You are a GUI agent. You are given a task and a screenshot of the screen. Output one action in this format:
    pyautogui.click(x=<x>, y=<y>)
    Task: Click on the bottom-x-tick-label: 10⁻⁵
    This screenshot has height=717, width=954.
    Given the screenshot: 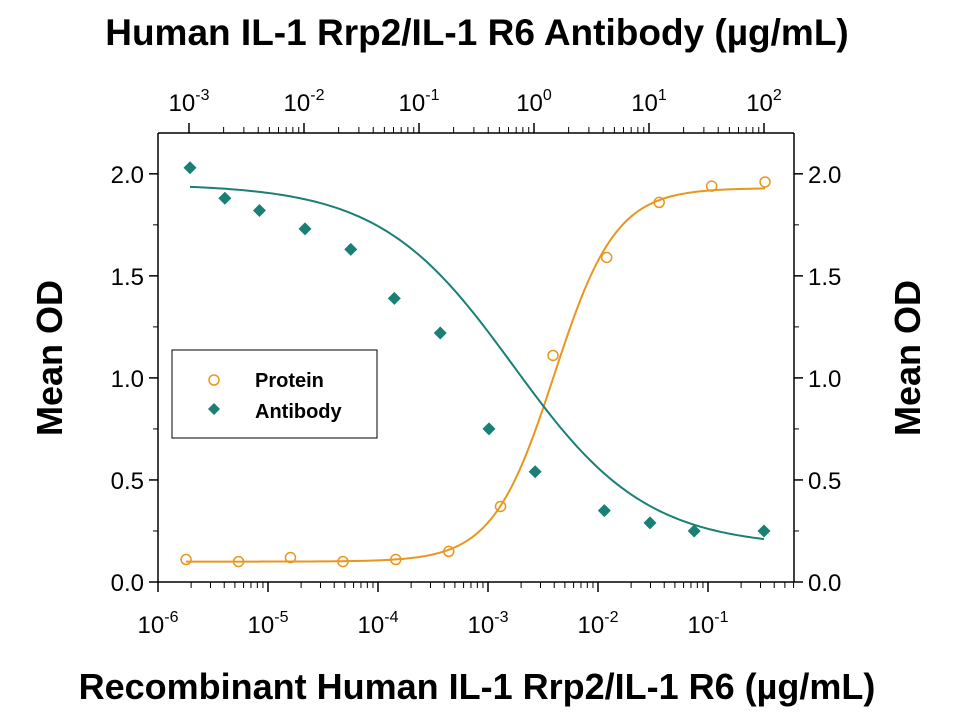 What is the action you would take?
    pyautogui.click(x=268, y=624)
    